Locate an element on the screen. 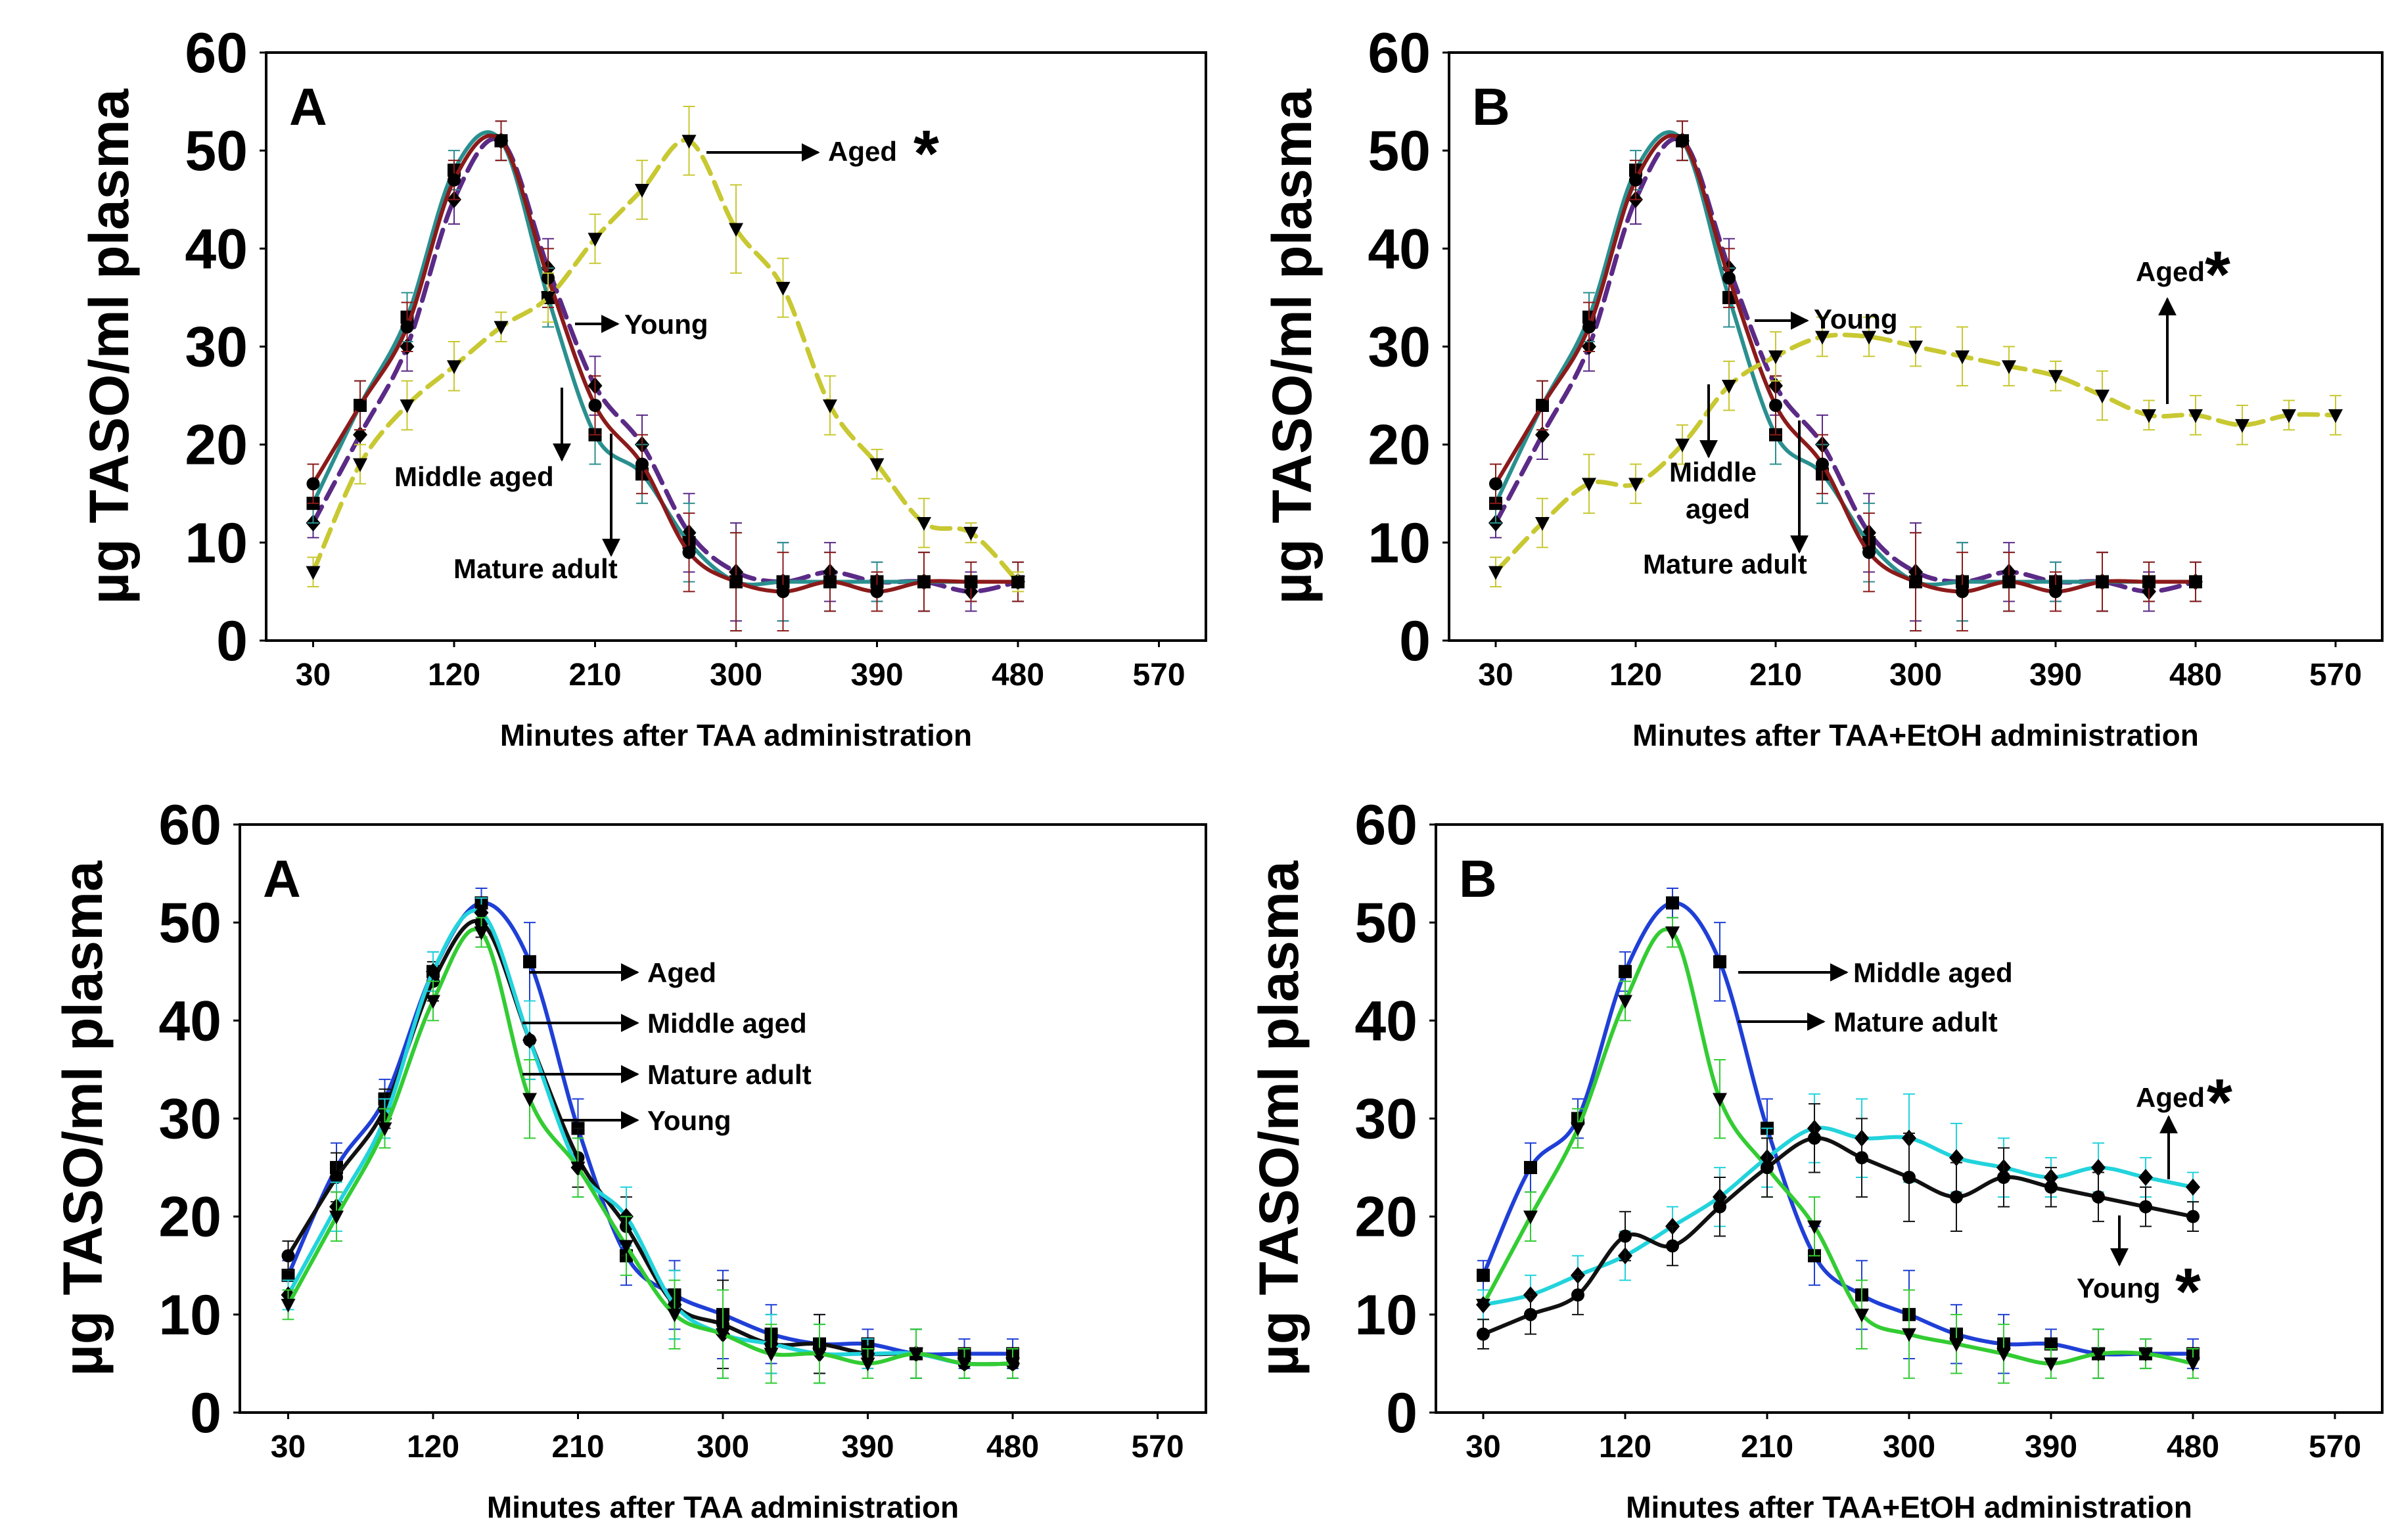  annotation-aged: Aged * is located at coordinates (2184, 1122).